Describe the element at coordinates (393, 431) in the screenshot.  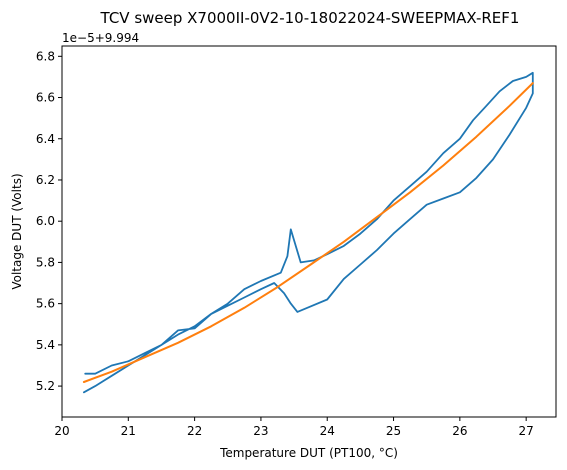
I see `x-tick-label: 25` at that location.